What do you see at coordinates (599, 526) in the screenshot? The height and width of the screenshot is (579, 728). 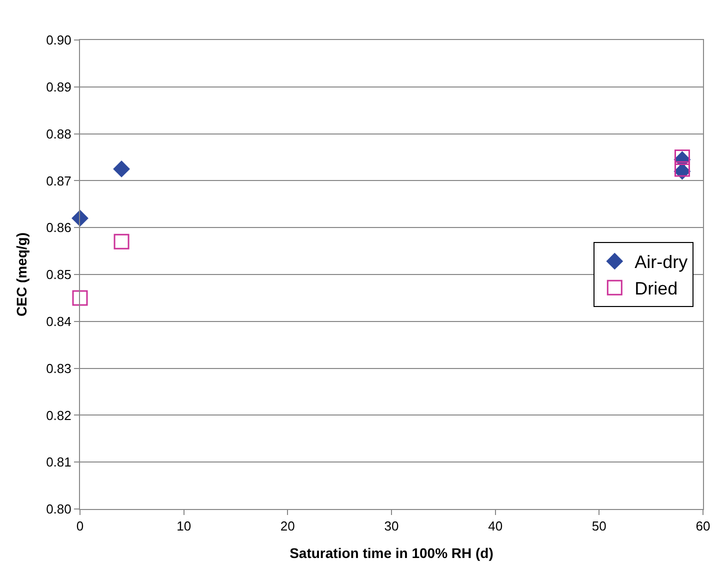 I see `x-tick-label: 50` at bounding box center [599, 526].